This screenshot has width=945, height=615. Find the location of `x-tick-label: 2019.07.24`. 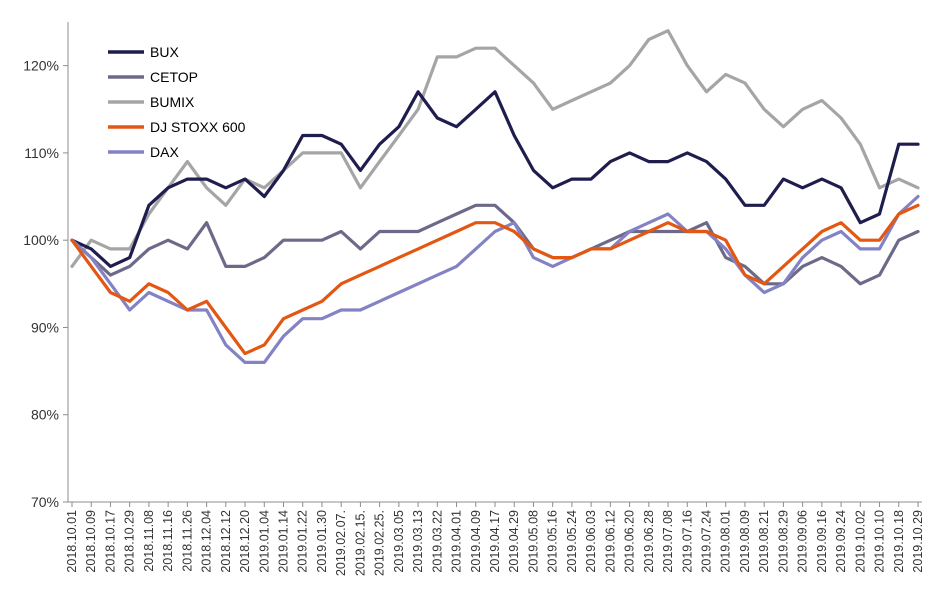

x-tick-label: 2019.07.24 is located at coordinates (707, 541).